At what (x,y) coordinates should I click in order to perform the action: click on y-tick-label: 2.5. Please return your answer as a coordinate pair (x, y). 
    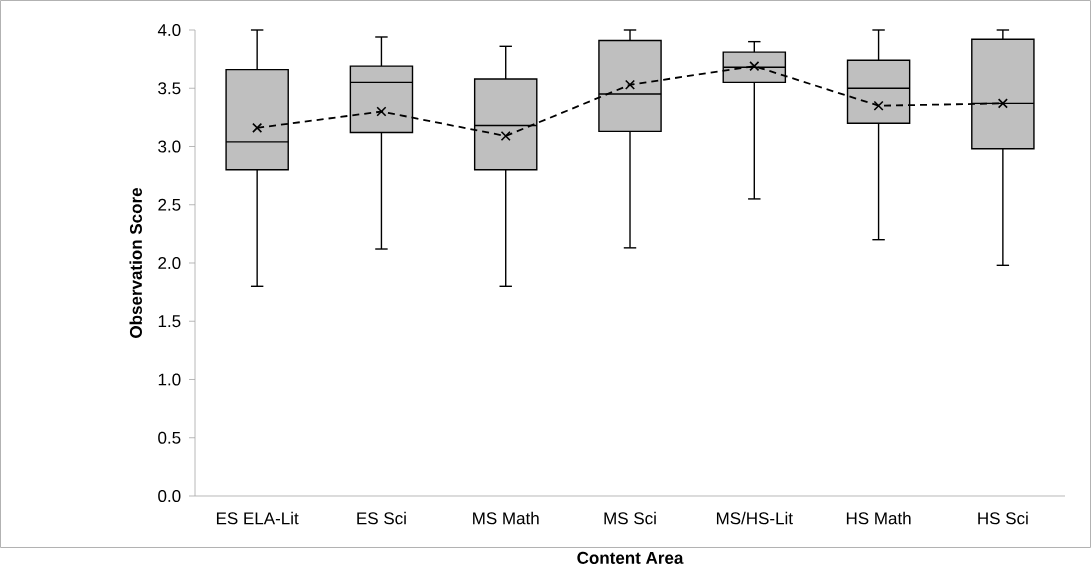
    Looking at the image, I should click on (169, 204).